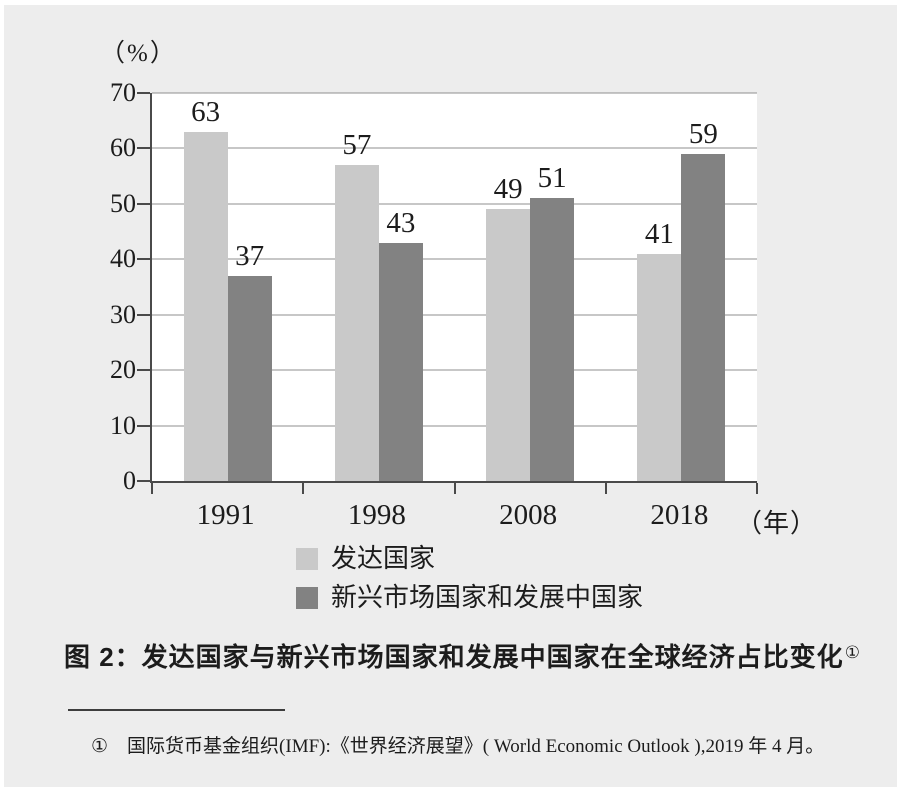 This screenshot has width=900, height=787. I want to click on bar-group-2018: 41 59, so click(681, 287).